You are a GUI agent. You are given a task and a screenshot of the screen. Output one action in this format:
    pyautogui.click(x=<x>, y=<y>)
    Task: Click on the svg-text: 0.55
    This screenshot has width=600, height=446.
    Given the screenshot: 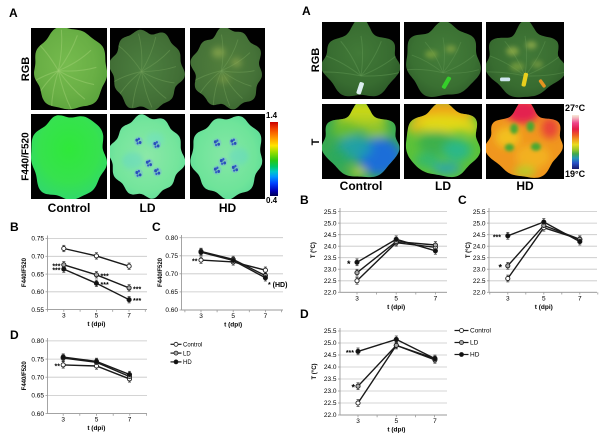 What is the action you would take?
    pyautogui.click(x=37, y=310)
    